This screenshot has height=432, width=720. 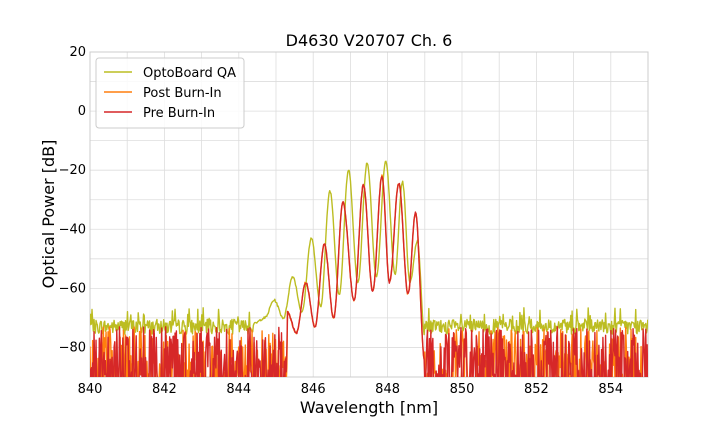 What do you see at coordinates (189, 73) in the screenshot?
I see `legend-label-optoboard-qa: OptoBoard QA` at bounding box center [189, 73].